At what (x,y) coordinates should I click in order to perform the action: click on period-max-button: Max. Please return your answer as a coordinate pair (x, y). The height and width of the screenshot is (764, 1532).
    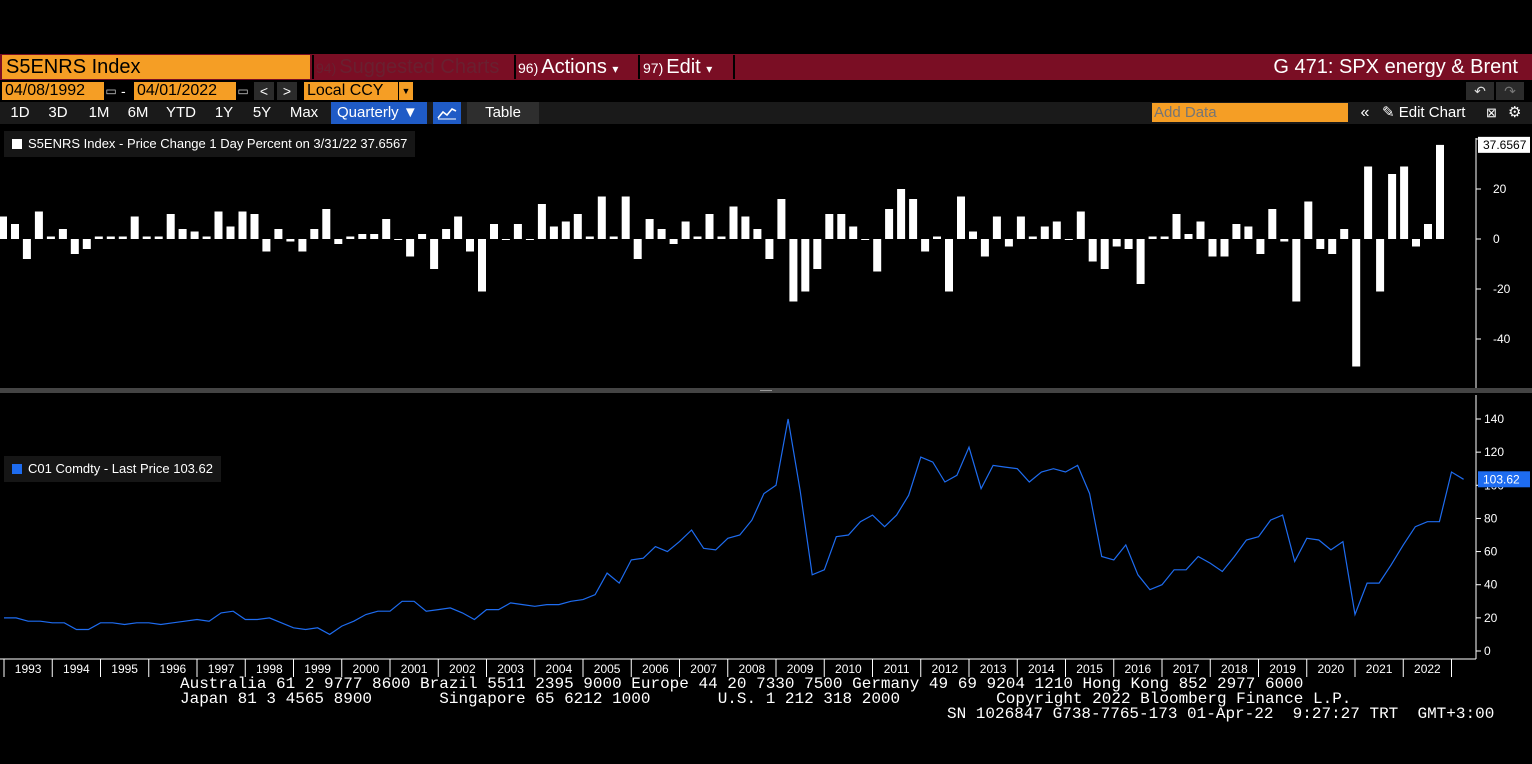
    Looking at the image, I should click on (304, 112).